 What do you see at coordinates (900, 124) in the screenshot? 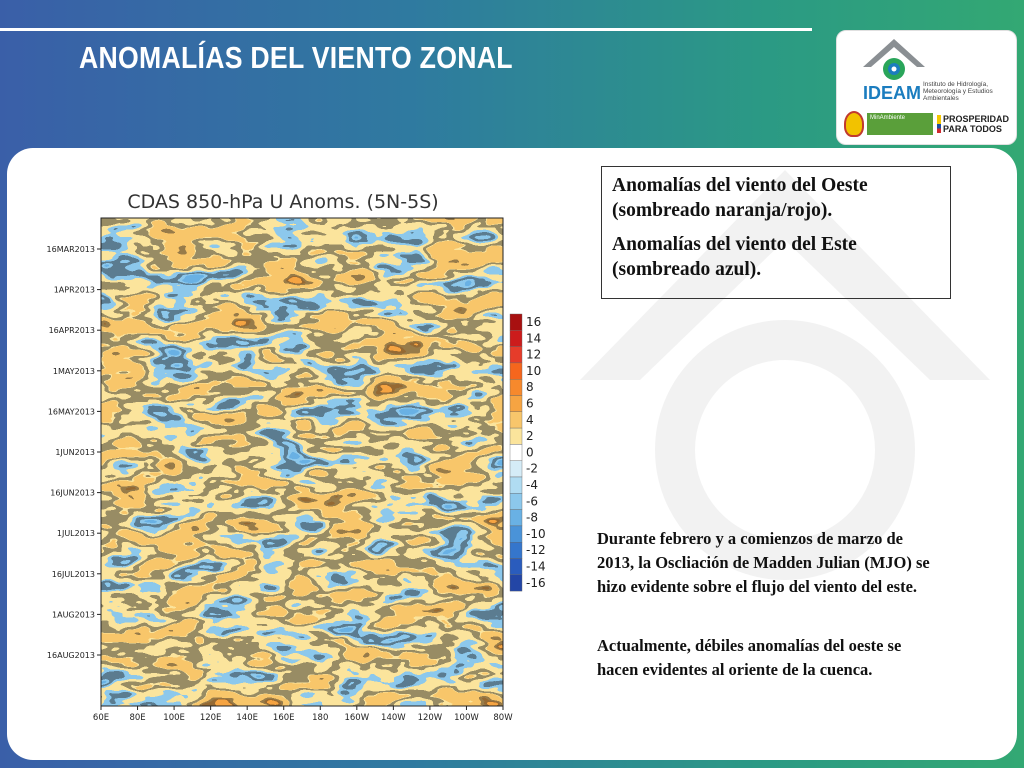
I see `ministry-label: MinAmbiente` at bounding box center [900, 124].